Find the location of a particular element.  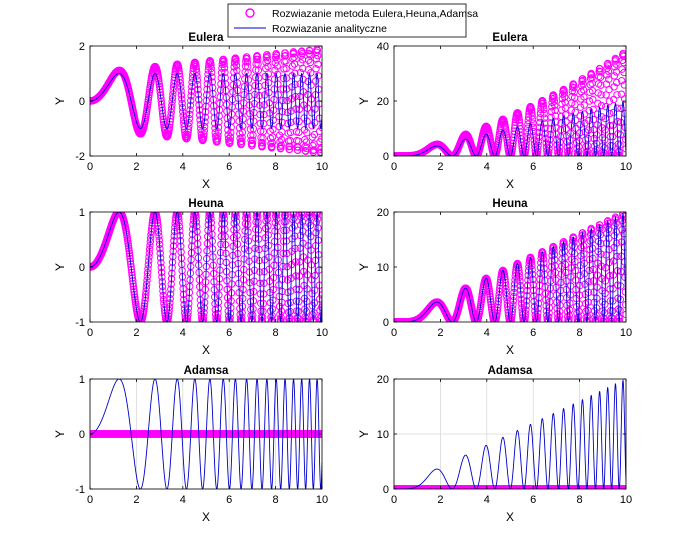

subplot-6: 0 2 4 6 8 10 0 10 20 Adamsa X Y is located at coordinates (494, 444).